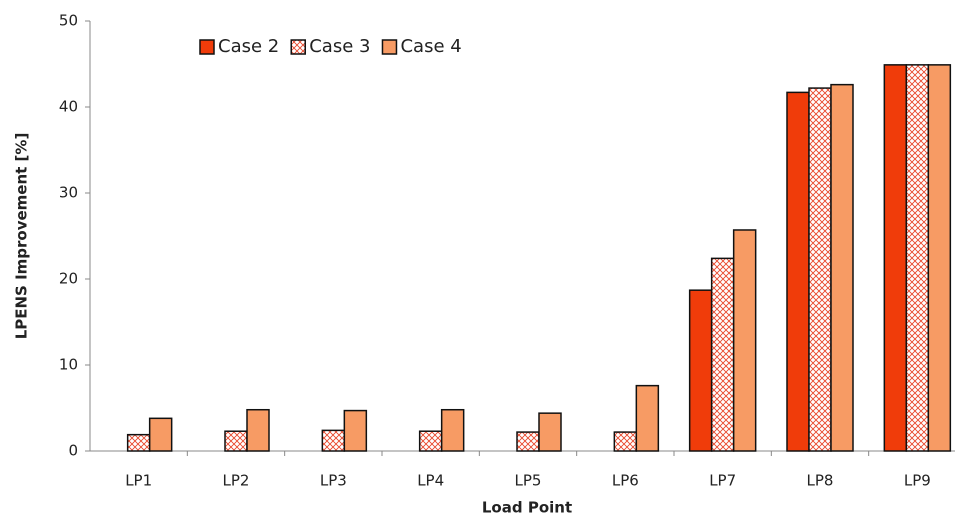 The height and width of the screenshot is (521, 959). What do you see at coordinates (68, 107) in the screenshot?
I see `y-tick-label: 40` at bounding box center [68, 107].